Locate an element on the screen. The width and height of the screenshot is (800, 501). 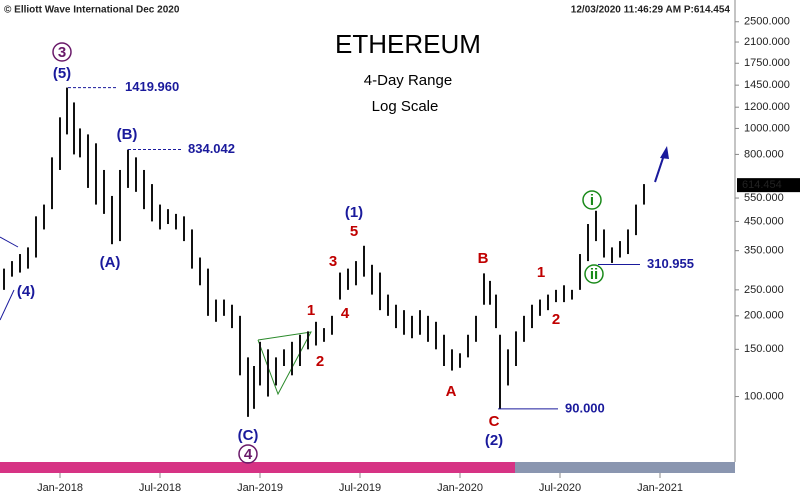
wave-label: (A) is located at coordinates (110, 262).